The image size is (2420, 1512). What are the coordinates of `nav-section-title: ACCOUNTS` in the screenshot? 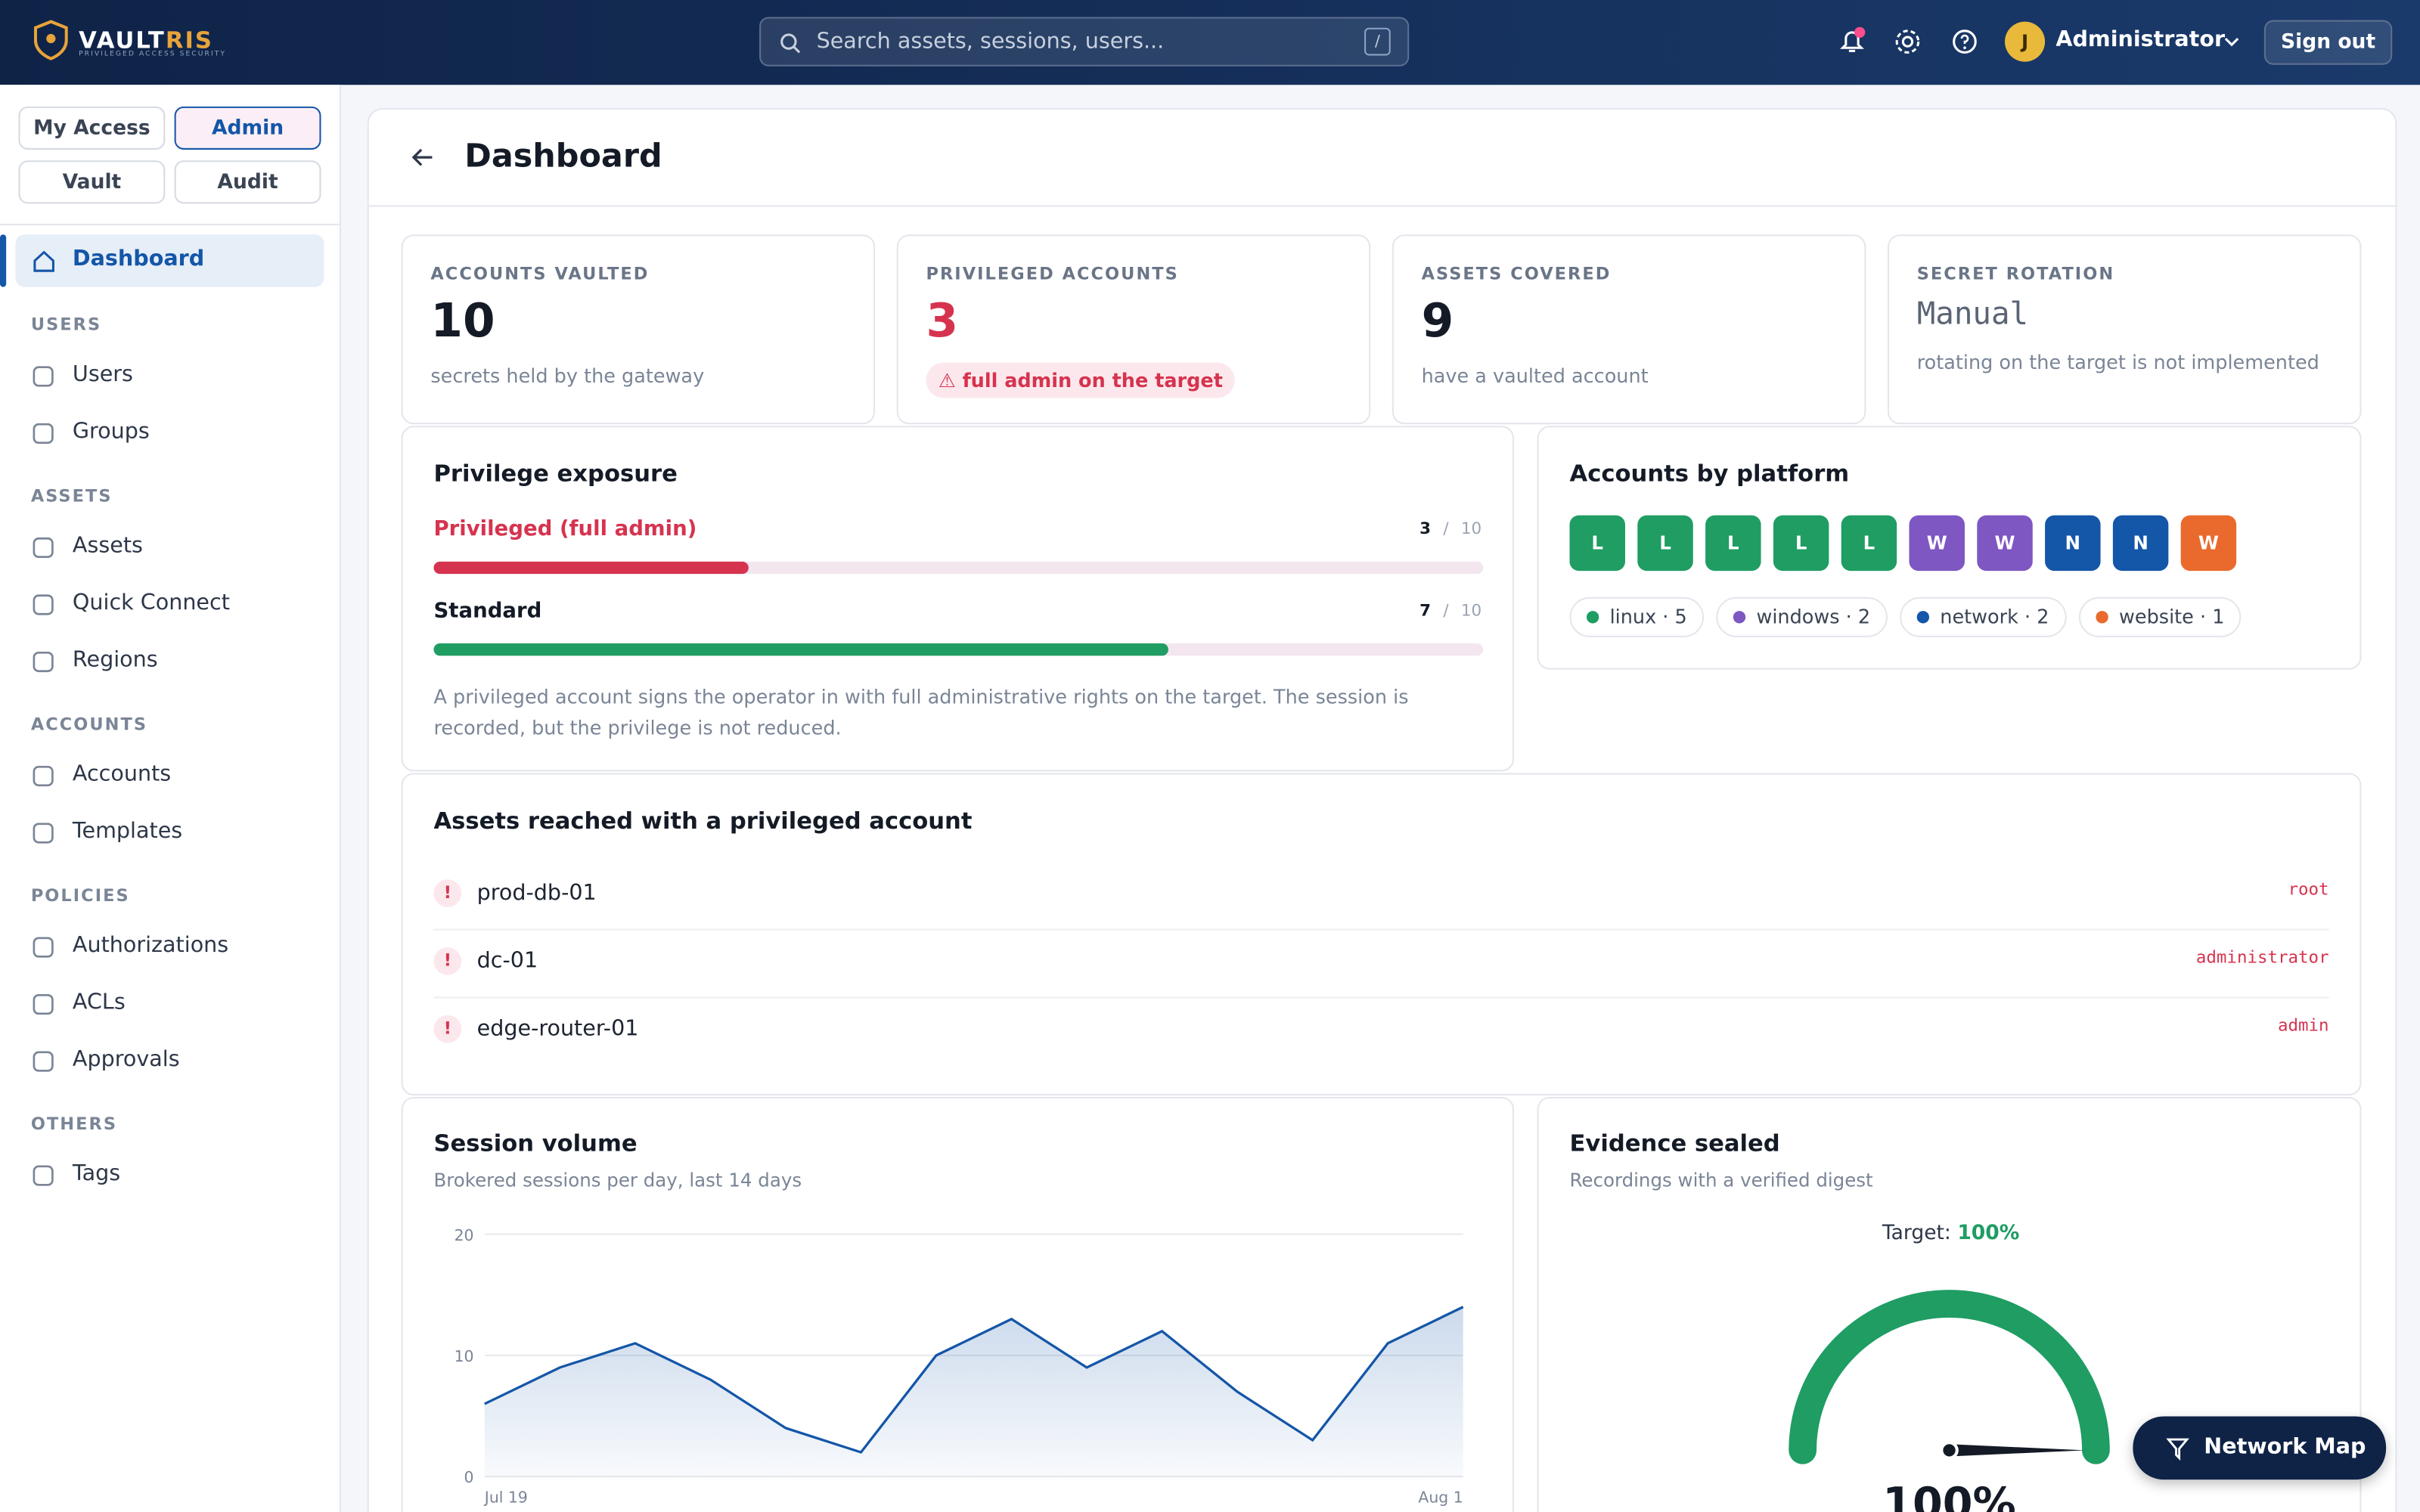 It's located at (89, 724).